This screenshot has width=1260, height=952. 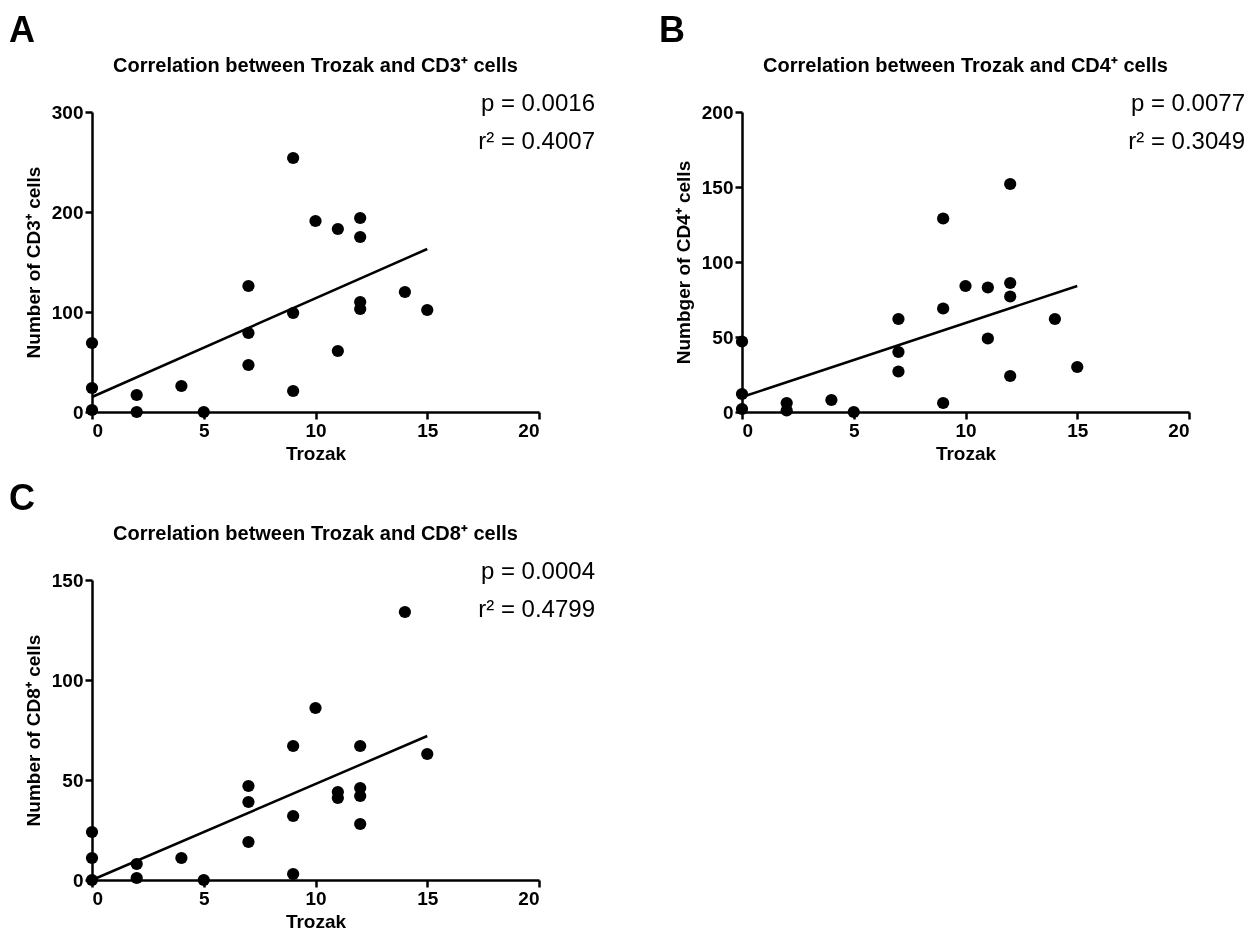 I want to click on chart-title: Correlation between Trozak and CD3⁺ cells, so click(x=315, y=65).